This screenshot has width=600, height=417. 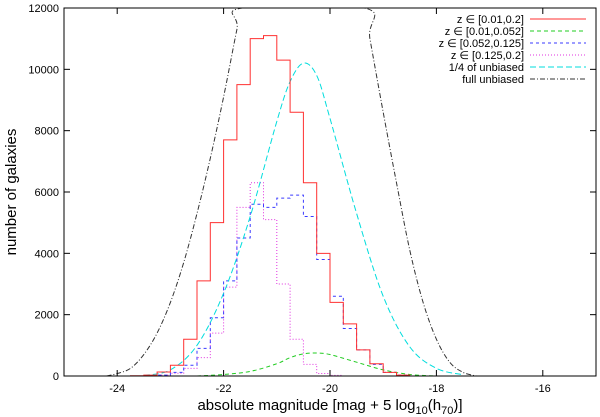 What do you see at coordinates (224, 389) in the screenshot?
I see `x-tick-label: -22` at bounding box center [224, 389].